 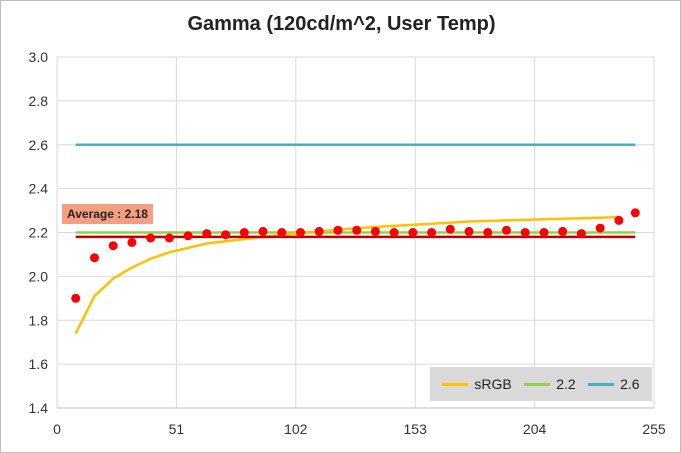 What do you see at coordinates (296, 429) in the screenshot?
I see `x-tick-label: 102` at bounding box center [296, 429].